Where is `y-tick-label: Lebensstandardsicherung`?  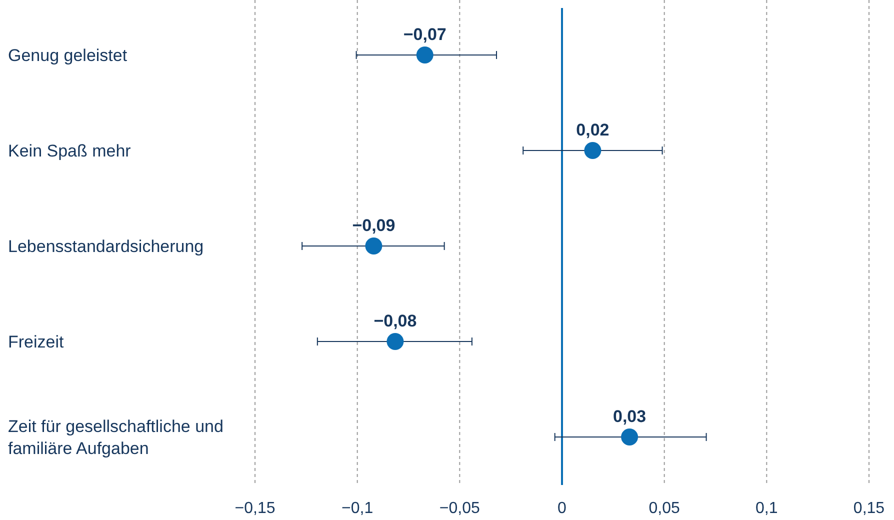 y-tick-label: Lebensstandardsicherung is located at coordinates (106, 246).